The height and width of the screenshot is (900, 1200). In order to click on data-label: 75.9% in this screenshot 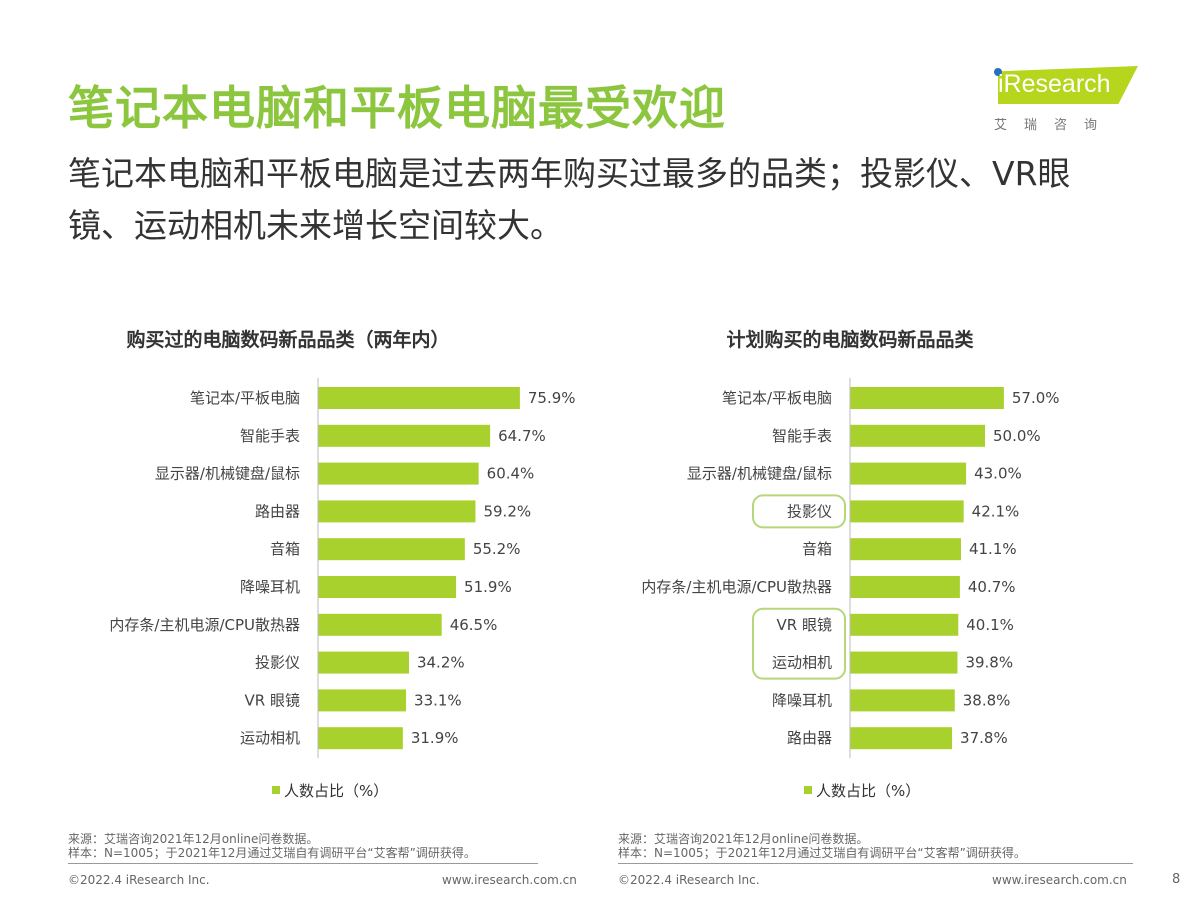, I will do `click(552, 398)`.